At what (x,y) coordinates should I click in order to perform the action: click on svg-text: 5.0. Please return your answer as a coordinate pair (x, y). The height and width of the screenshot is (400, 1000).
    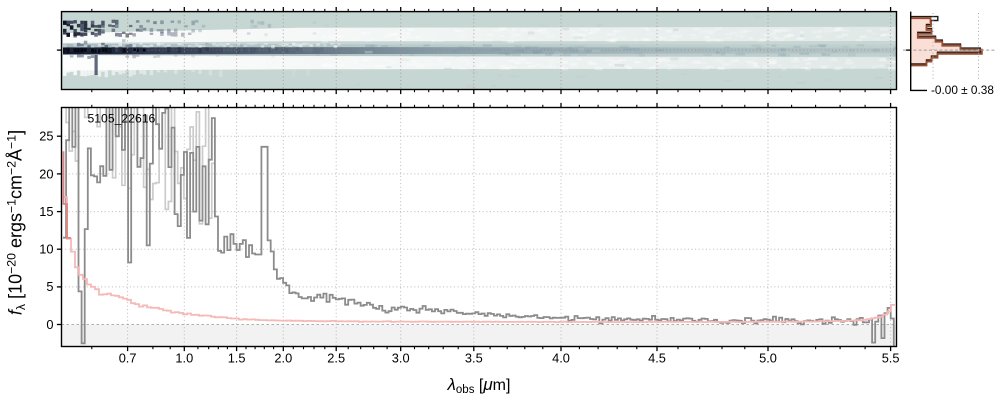
    Looking at the image, I should click on (768, 358).